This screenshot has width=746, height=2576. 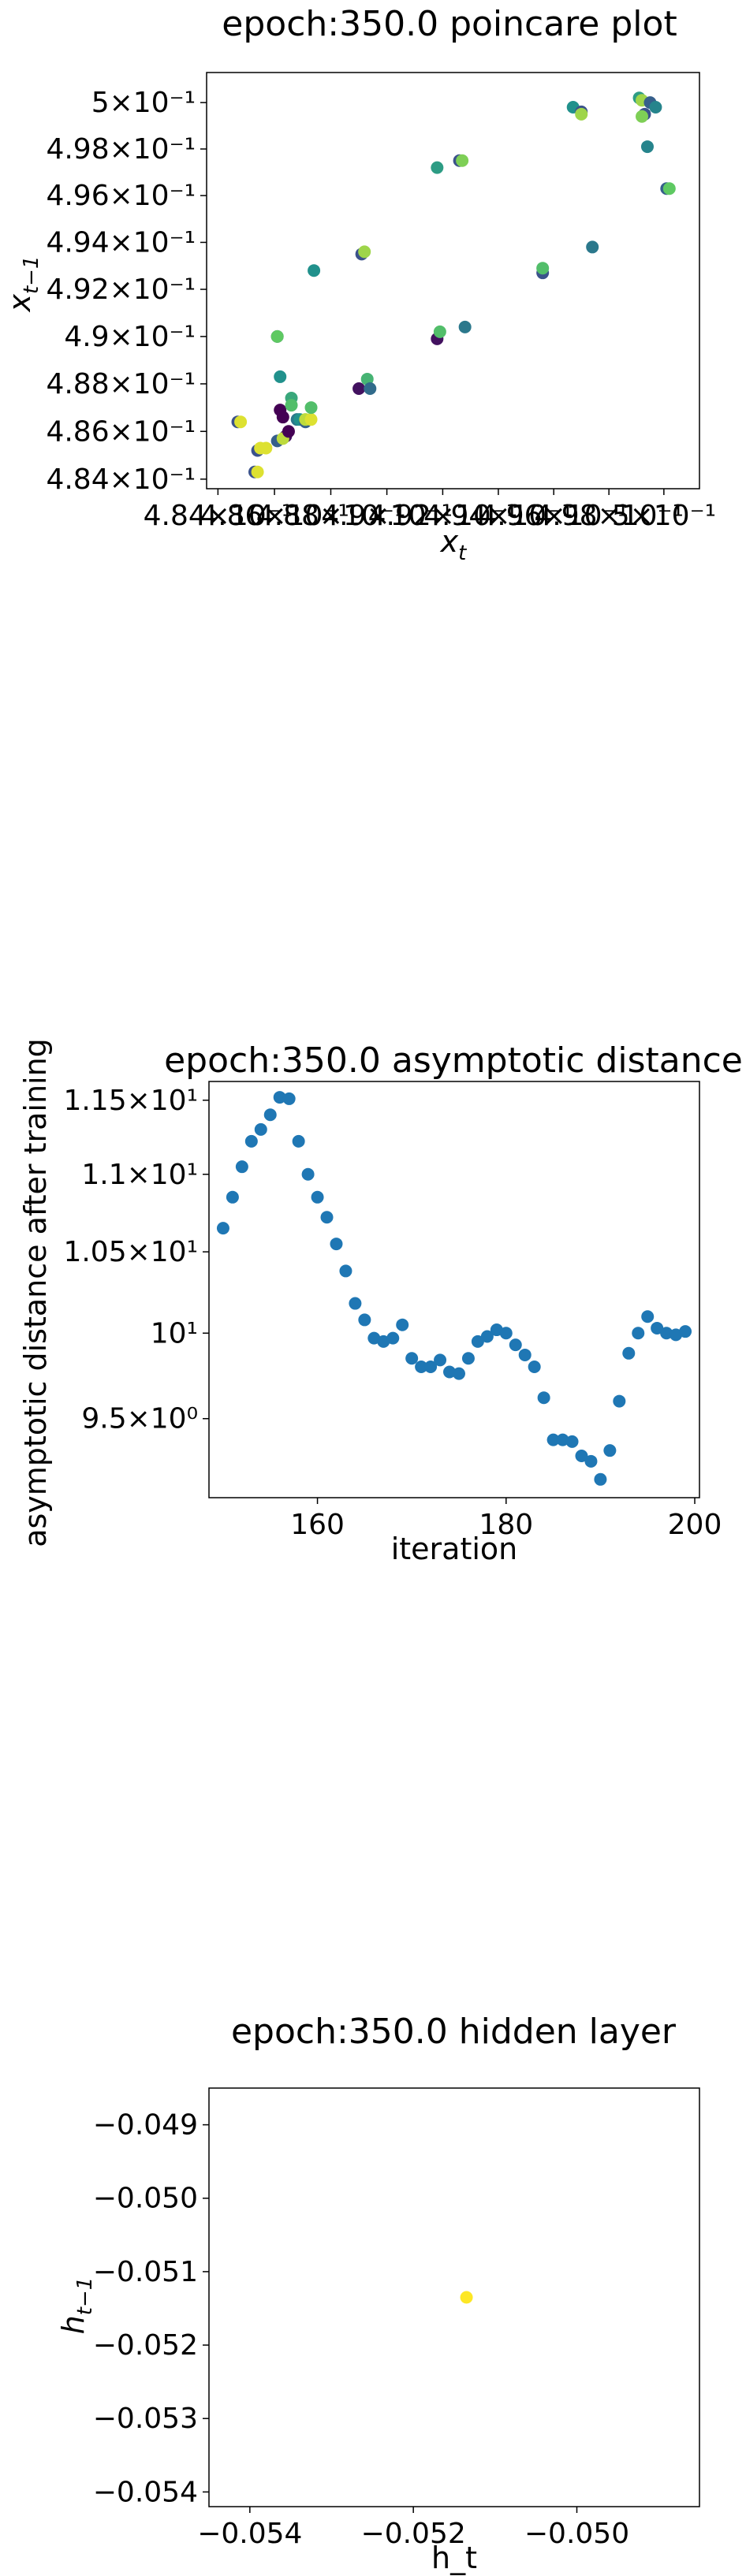 What do you see at coordinates (498, 516) in the screenshot?
I see `x-tick-label: 4.94×10⁻¹` at bounding box center [498, 516].